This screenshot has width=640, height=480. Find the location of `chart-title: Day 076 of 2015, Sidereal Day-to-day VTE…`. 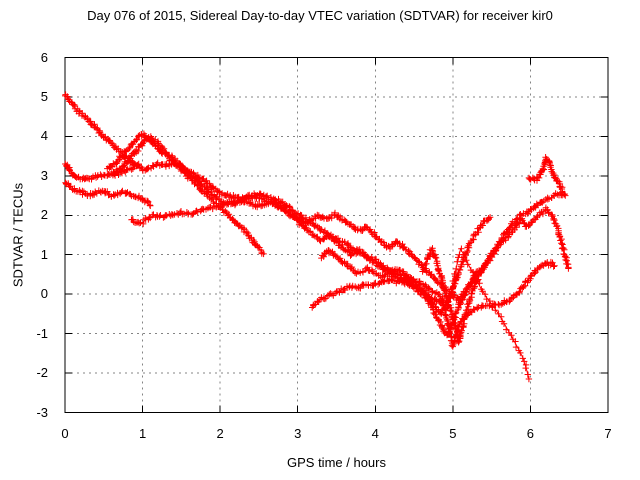

chart-title: Day 076 of 2015, Sidereal Day-to-day VTE… is located at coordinates (320, 15).